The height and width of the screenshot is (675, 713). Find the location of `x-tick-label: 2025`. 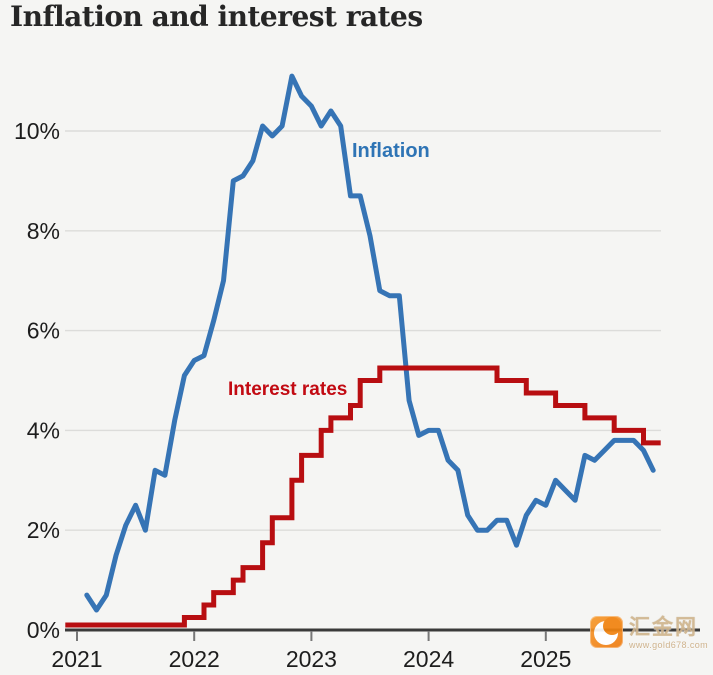

x-tick-label: 2025 is located at coordinates (545, 659).